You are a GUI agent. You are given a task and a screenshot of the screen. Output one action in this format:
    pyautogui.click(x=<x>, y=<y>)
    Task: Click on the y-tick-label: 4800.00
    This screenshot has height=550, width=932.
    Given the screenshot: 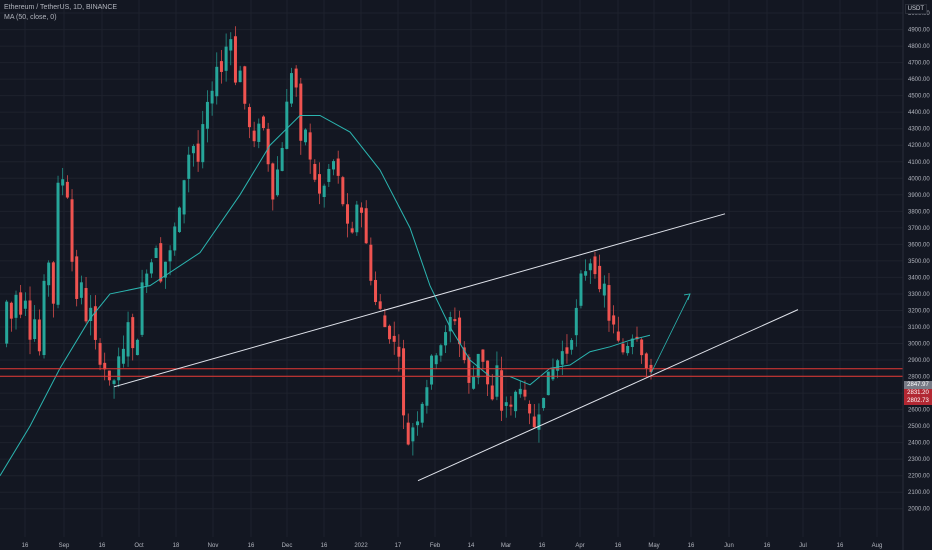 What is the action you would take?
    pyautogui.click(x=919, y=47)
    